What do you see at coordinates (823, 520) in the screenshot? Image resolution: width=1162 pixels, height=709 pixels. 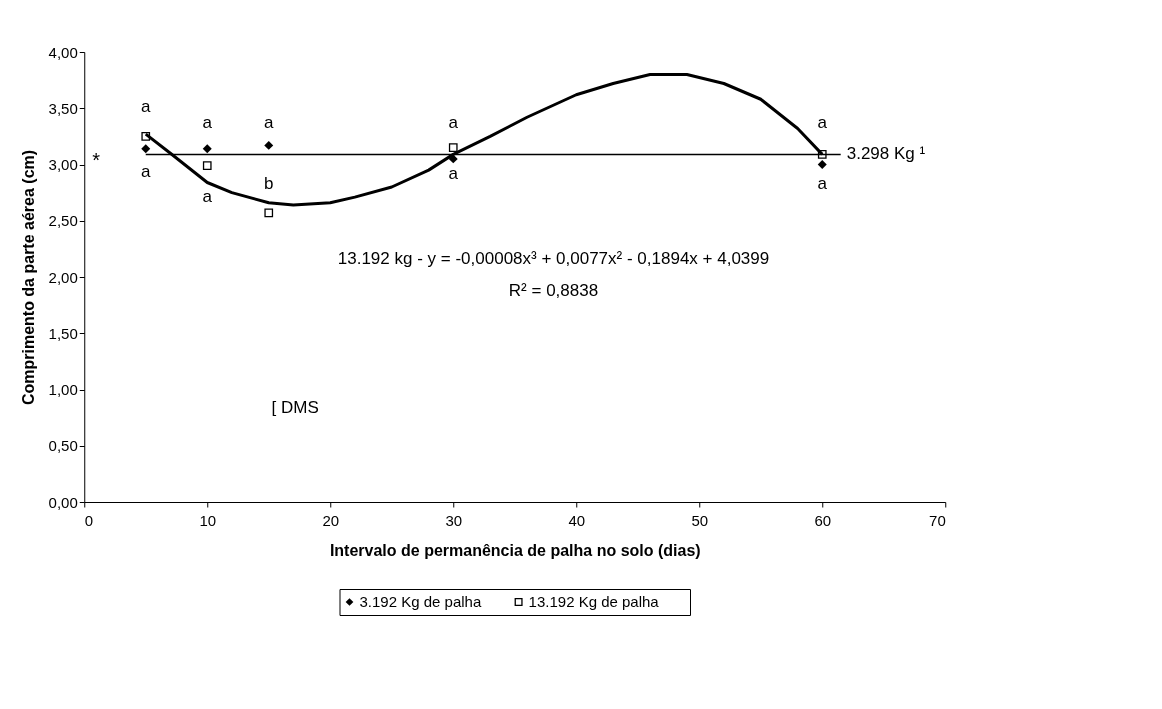 I see `x-tick-label: 60` at bounding box center [823, 520].